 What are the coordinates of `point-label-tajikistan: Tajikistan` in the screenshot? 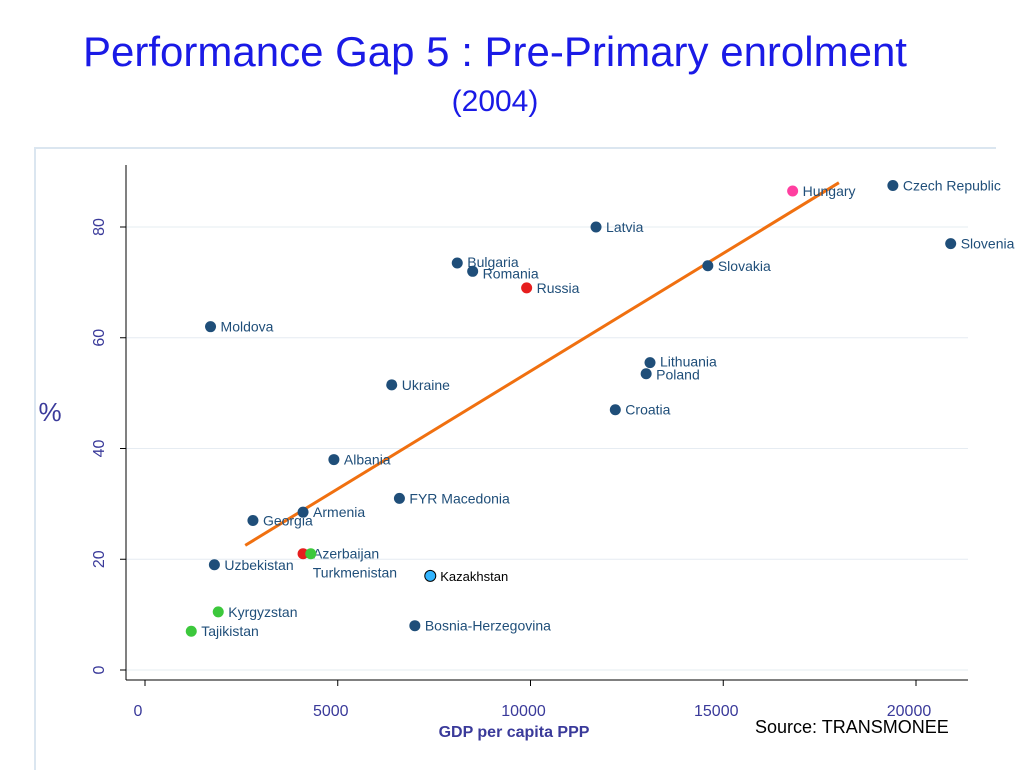 It's located at (230, 631).